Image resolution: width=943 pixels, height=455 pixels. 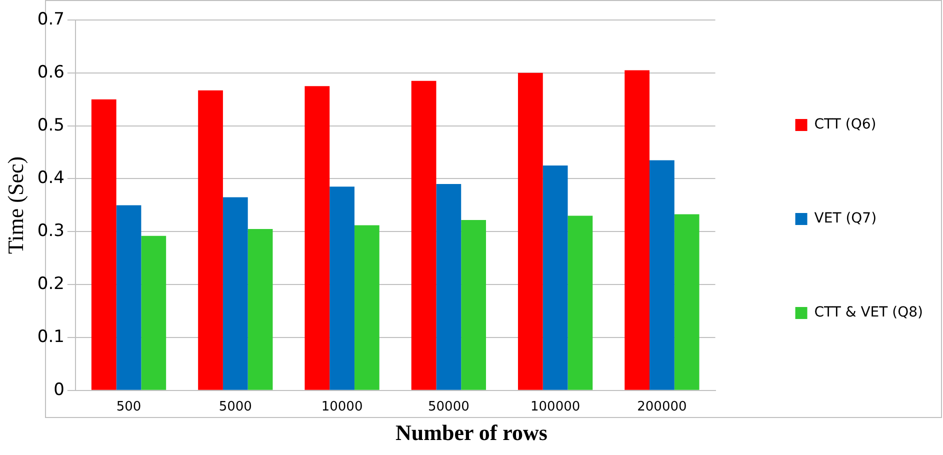 I want to click on x-tick-label: 10000, so click(x=342, y=407).